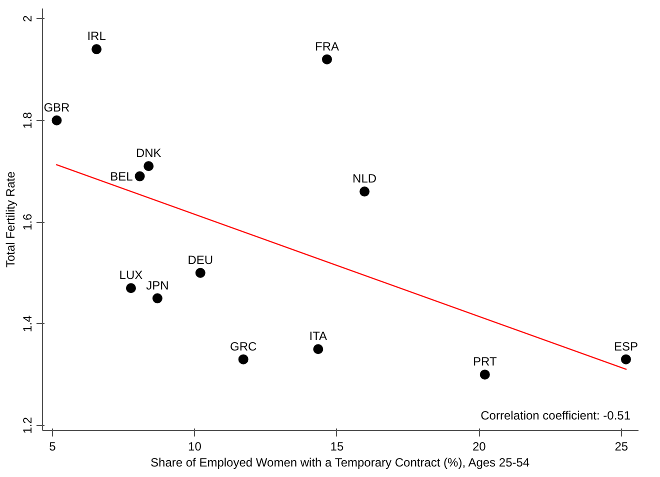  Describe the element at coordinates (157, 285) in the screenshot. I see `annotation: JPN` at that location.